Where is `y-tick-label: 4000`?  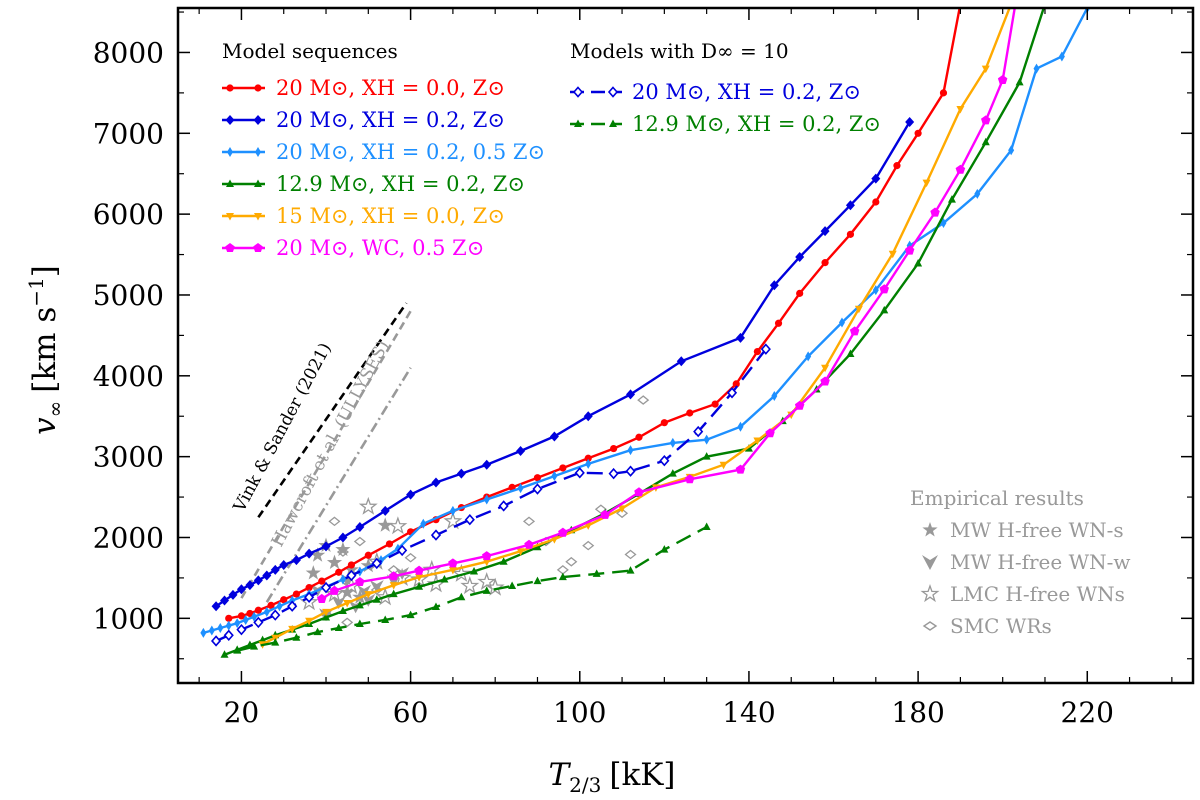 y-tick-label: 4000 is located at coordinates (128, 376).